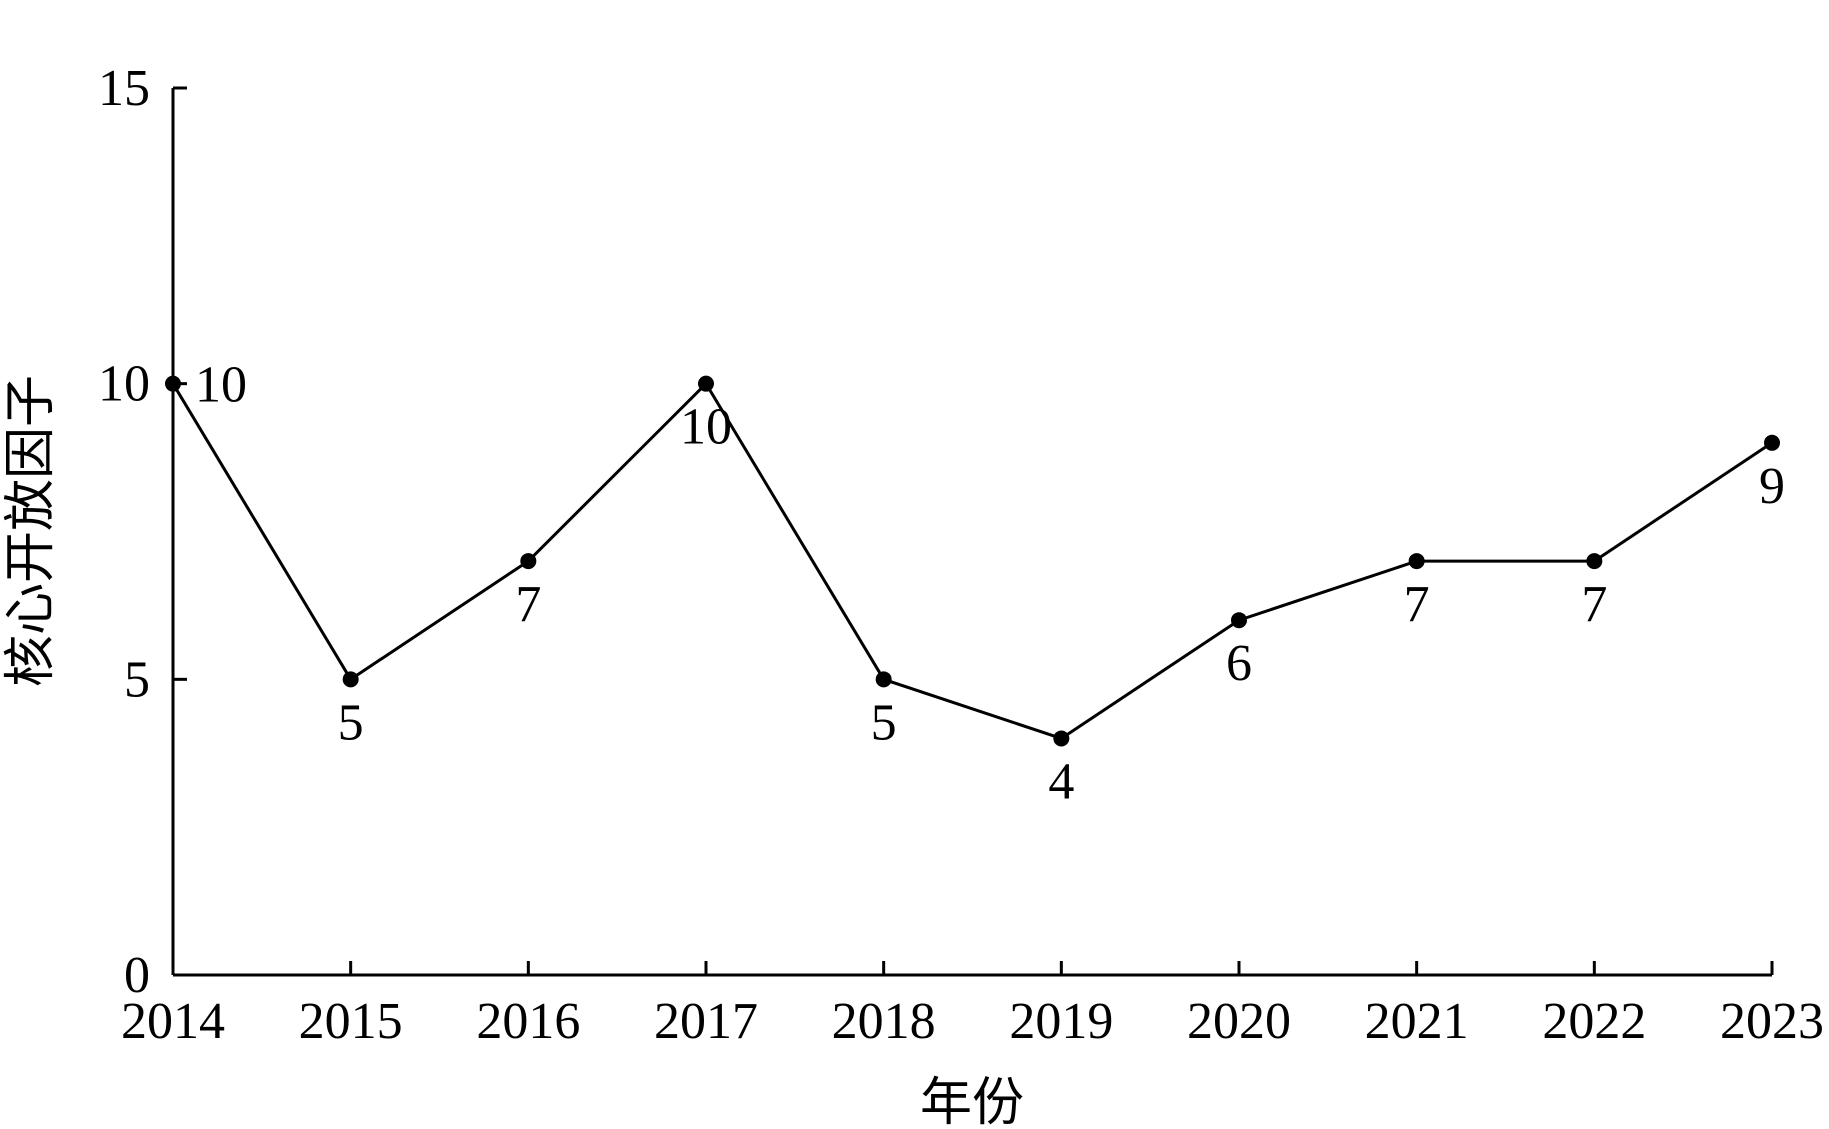  What do you see at coordinates (706, 1021) in the screenshot?
I see `x-tick-label: 2017` at bounding box center [706, 1021].